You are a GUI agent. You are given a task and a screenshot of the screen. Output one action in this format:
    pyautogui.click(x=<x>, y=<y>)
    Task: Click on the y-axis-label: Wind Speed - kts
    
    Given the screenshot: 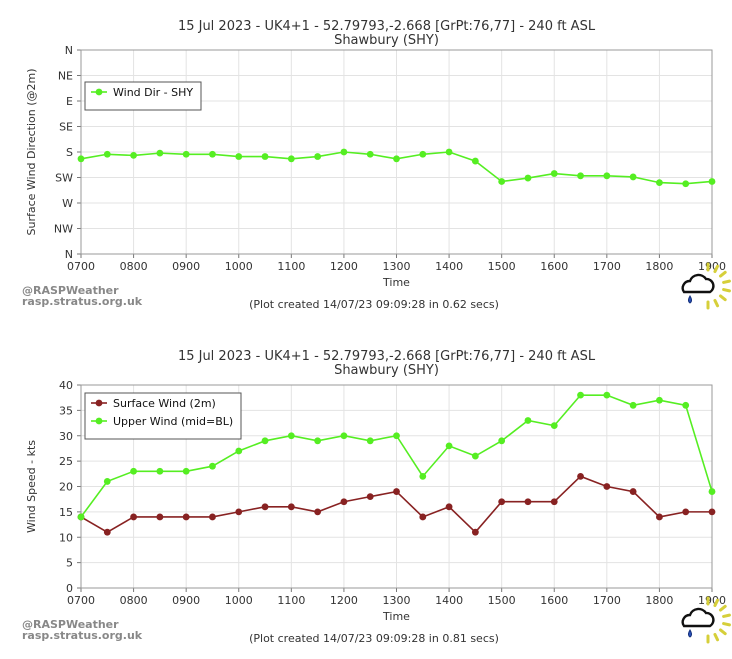 What is the action you would take?
    pyautogui.click(x=31, y=486)
    